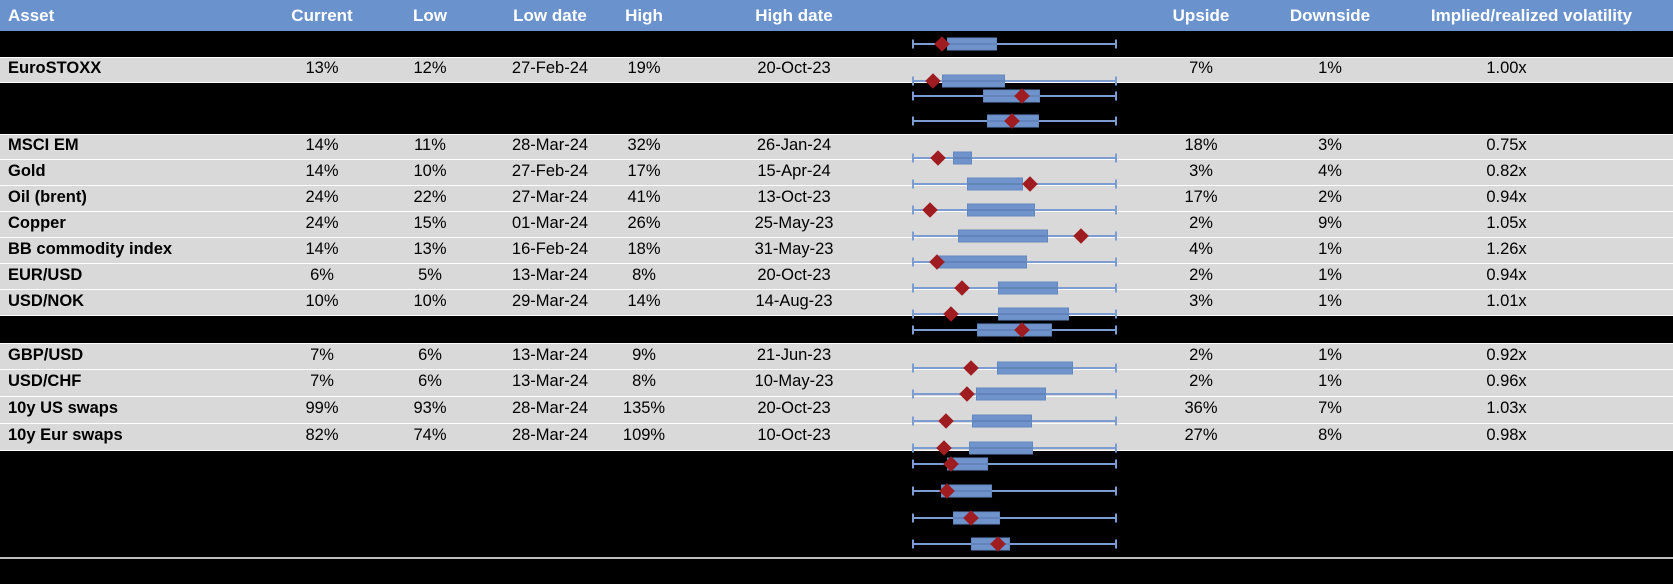  What do you see at coordinates (47, 196) in the screenshot?
I see `asset-name: Oil (brent)` at bounding box center [47, 196].